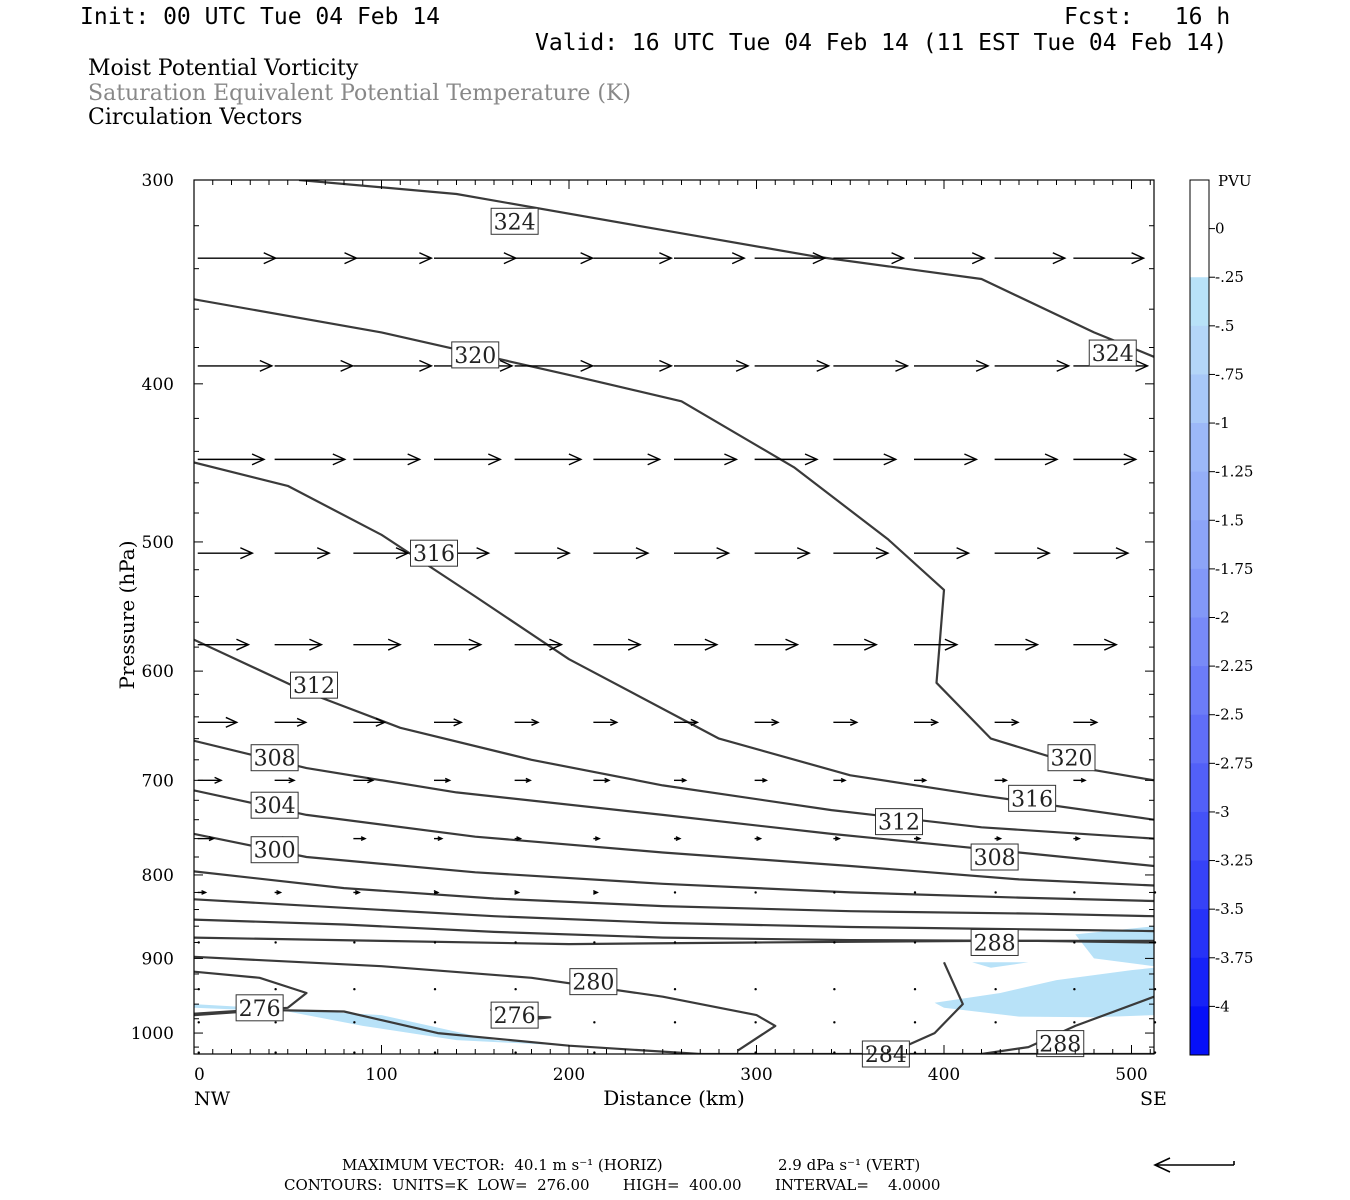 This screenshot has width=1350, height=1200. Describe the element at coordinates (158, 181) in the screenshot. I see `y-tick-label: 300` at that location.